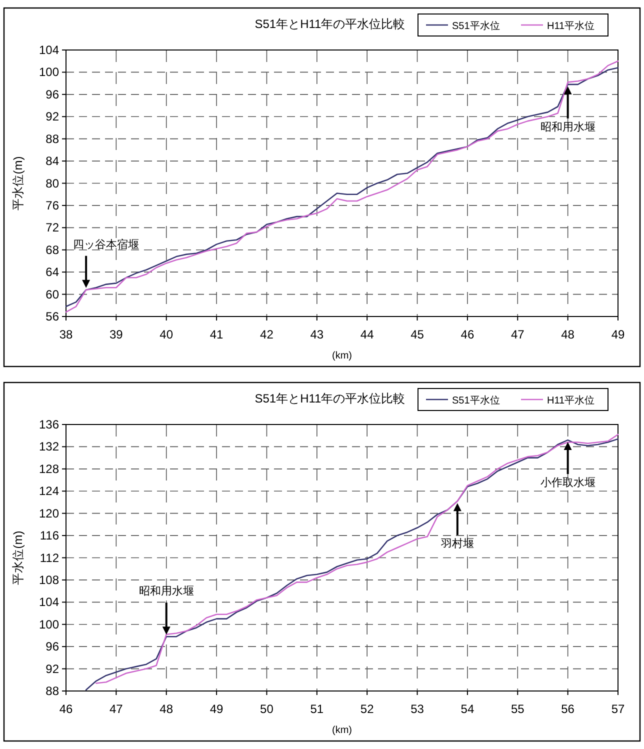  What do you see at coordinates (267, 709) in the screenshot?
I see `x-tick-label: 50` at bounding box center [267, 709].